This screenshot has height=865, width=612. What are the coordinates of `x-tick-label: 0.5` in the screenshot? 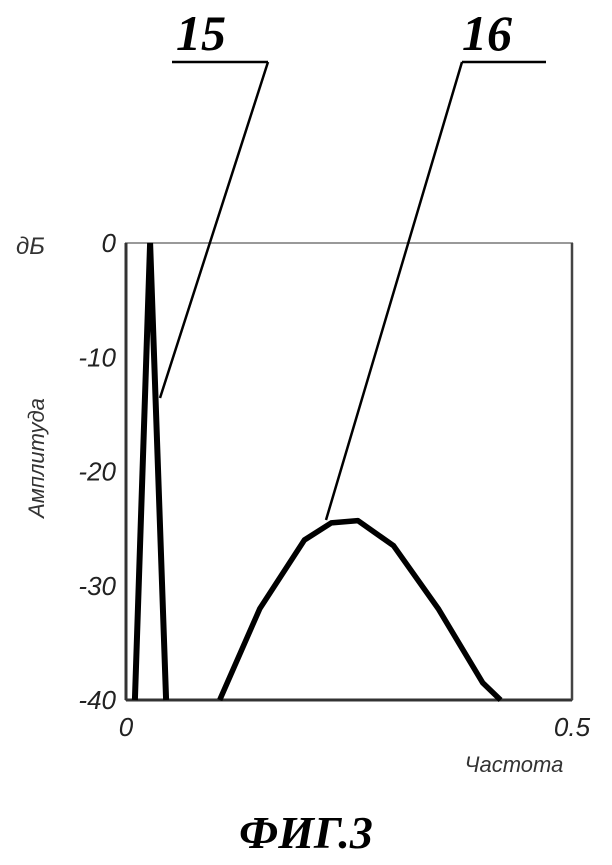 It's located at (572, 727).